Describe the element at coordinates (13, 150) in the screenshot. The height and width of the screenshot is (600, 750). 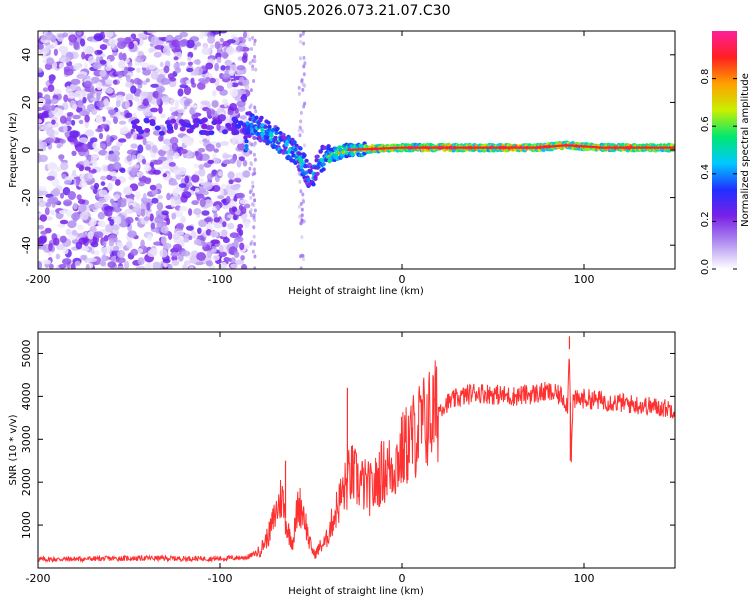
I see `spectrogram-y-label: Frequency (Hz)` at that location.